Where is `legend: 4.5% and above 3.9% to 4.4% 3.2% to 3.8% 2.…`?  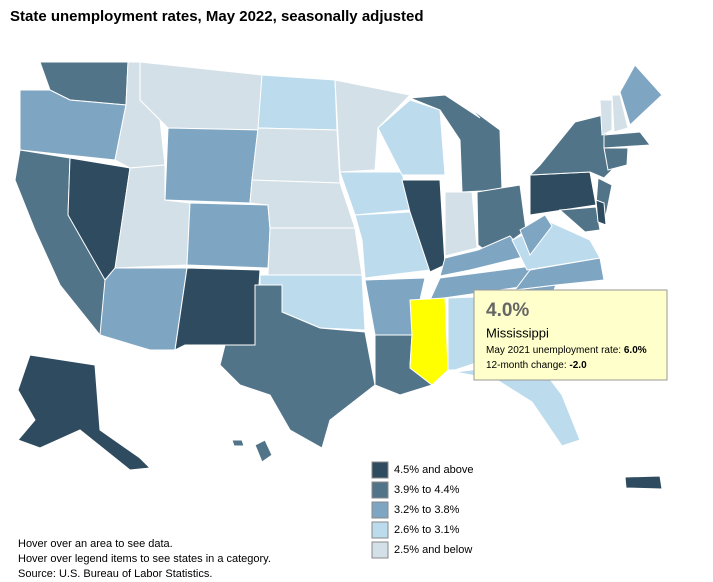 legend: 4.5% and above 3.9% to 4.4% 3.2% to 3.8% 2.… is located at coordinates (422, 510).